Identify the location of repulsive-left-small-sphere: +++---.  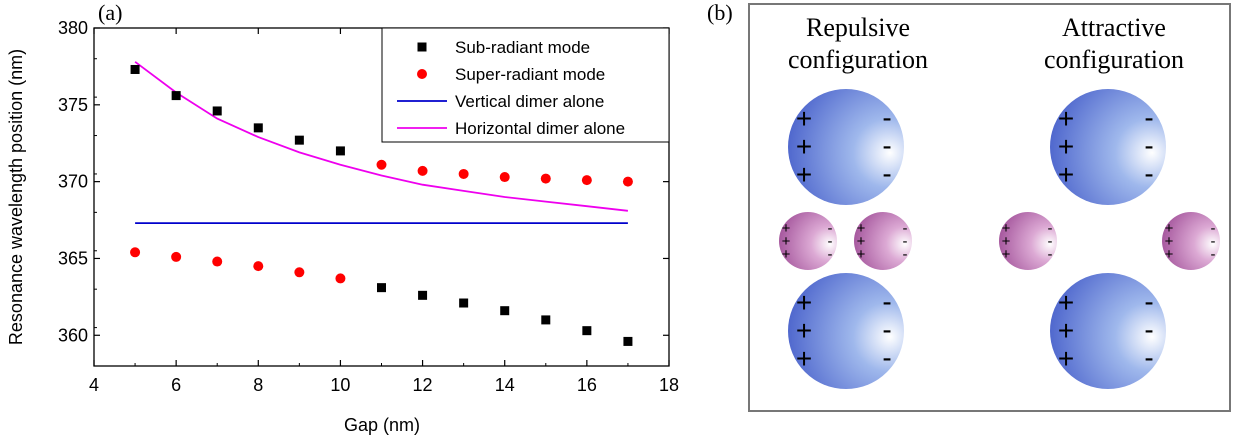
(808, 241).